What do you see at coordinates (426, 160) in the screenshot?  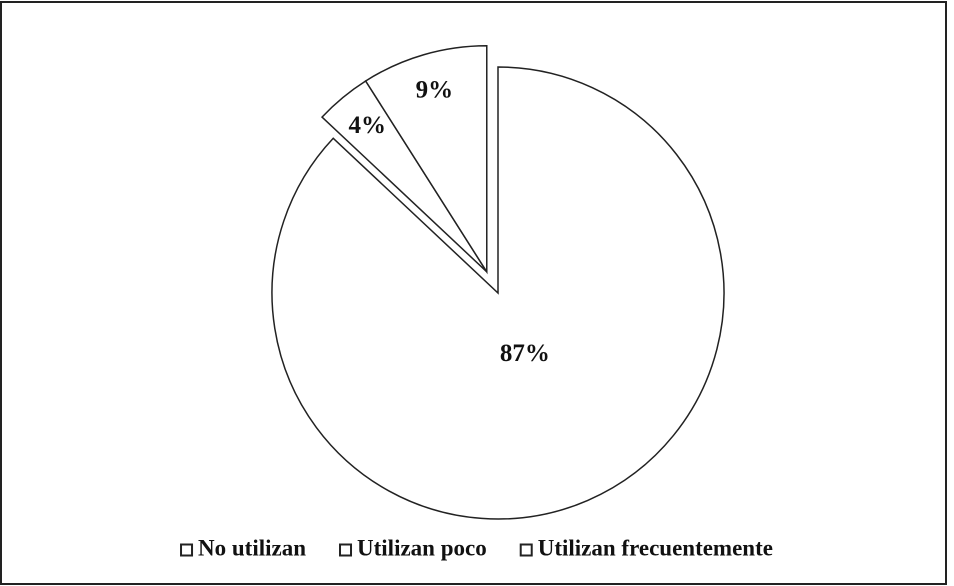 I see `pie-slice` at bounding box center [426, 160].